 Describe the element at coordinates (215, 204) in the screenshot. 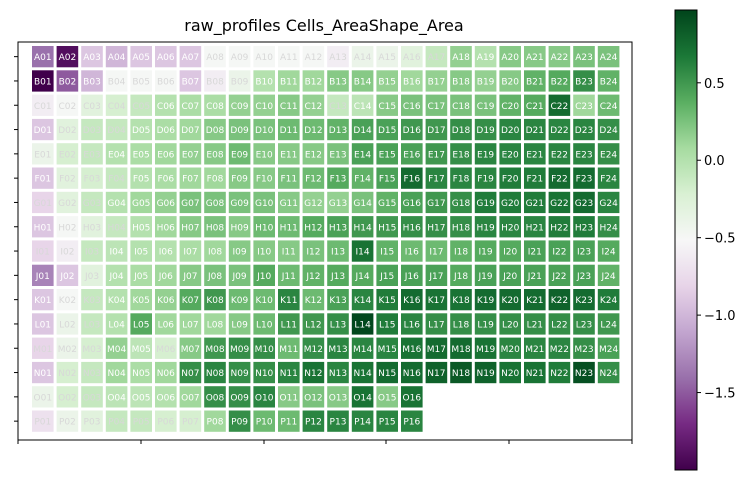

I see `cell-label: G08` at that location.